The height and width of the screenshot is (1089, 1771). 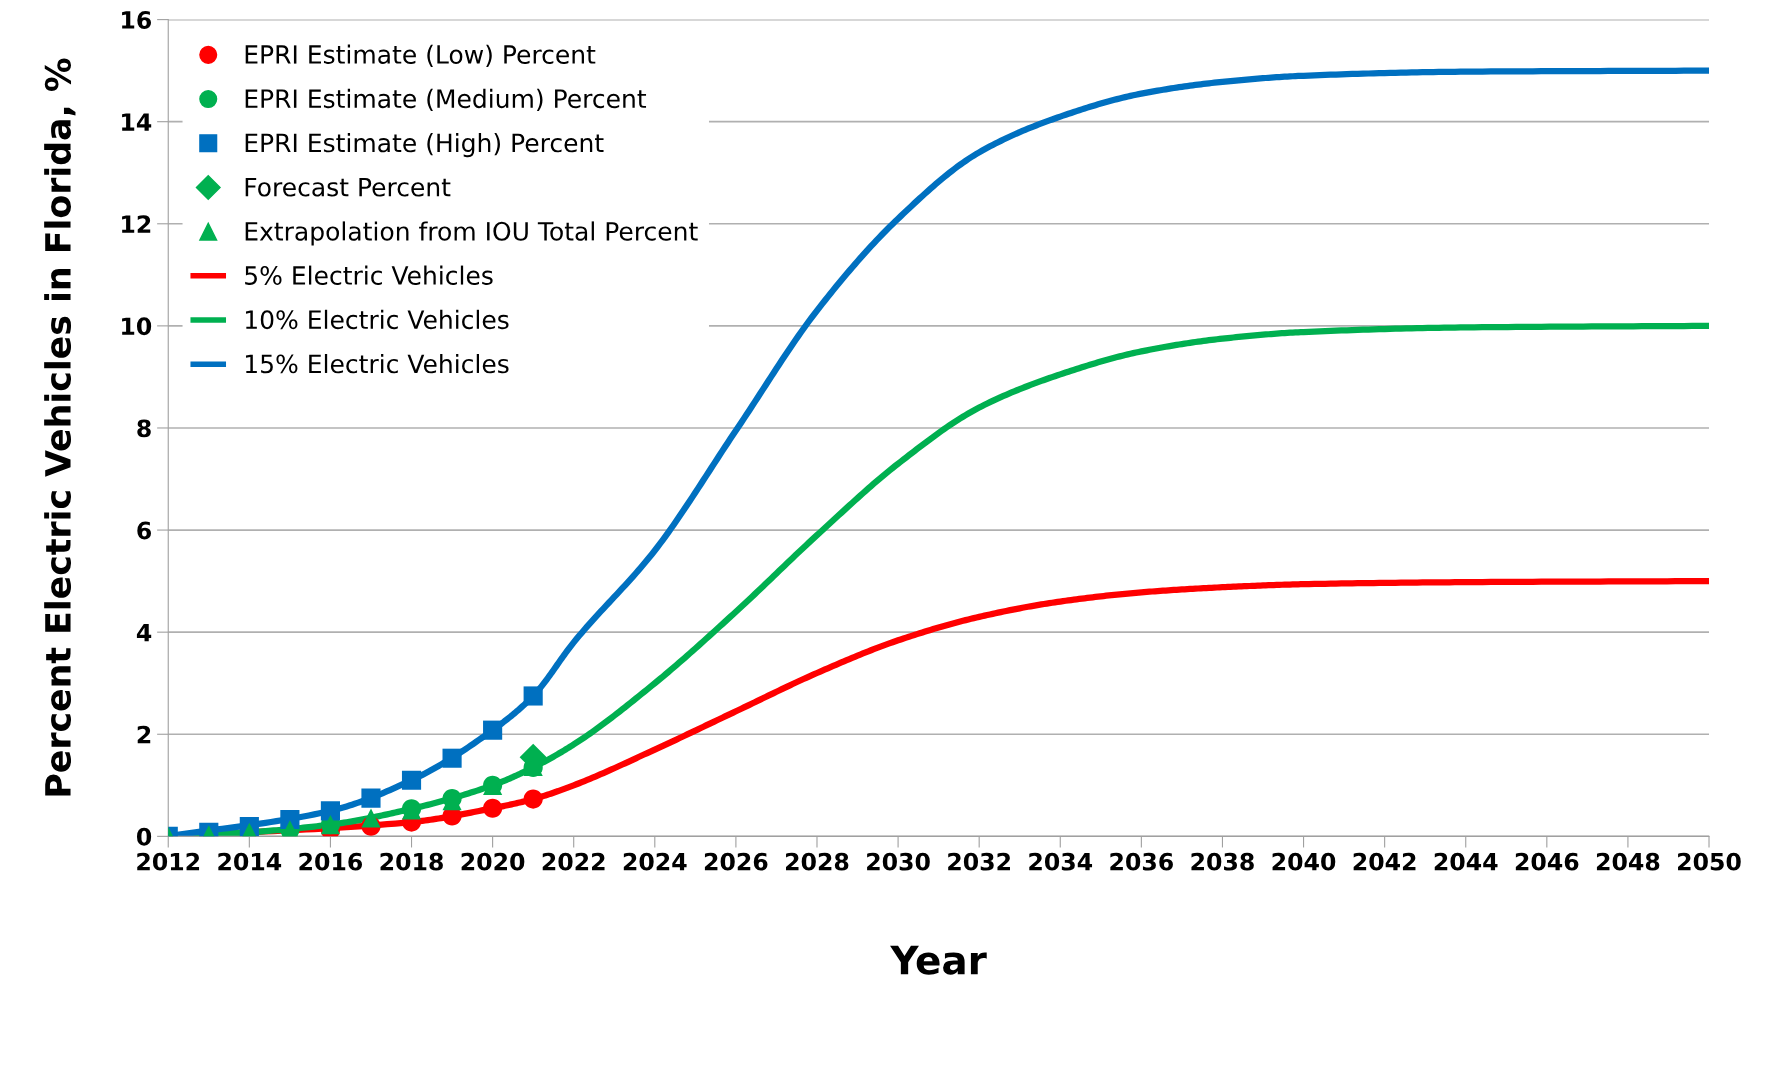 I want to click on legend-label: 5% Electric Vehicles, so click(x=369, y=275).